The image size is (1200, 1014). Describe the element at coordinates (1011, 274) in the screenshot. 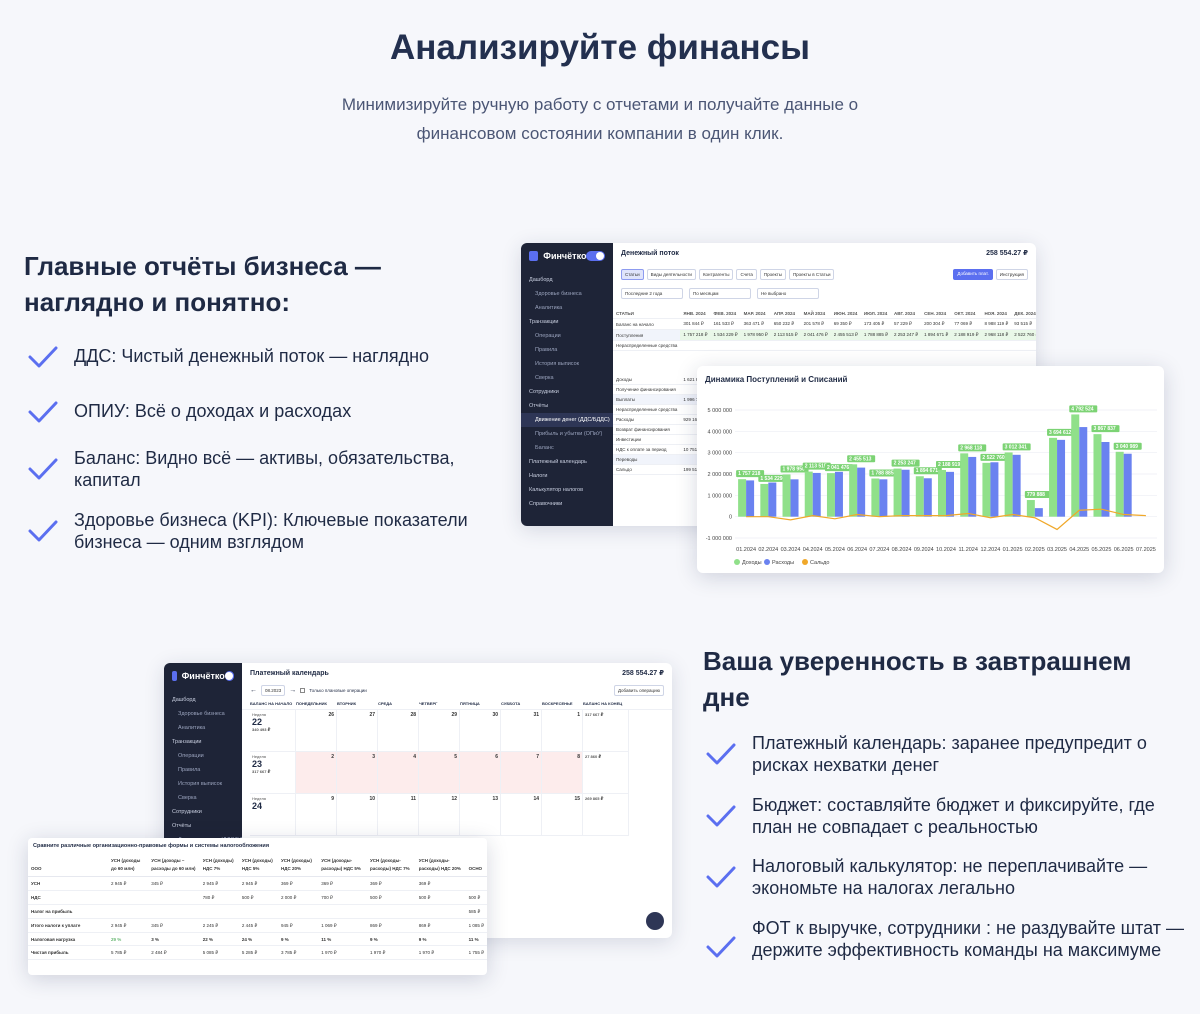

I see `instruction-button: Инструкция` at that location.